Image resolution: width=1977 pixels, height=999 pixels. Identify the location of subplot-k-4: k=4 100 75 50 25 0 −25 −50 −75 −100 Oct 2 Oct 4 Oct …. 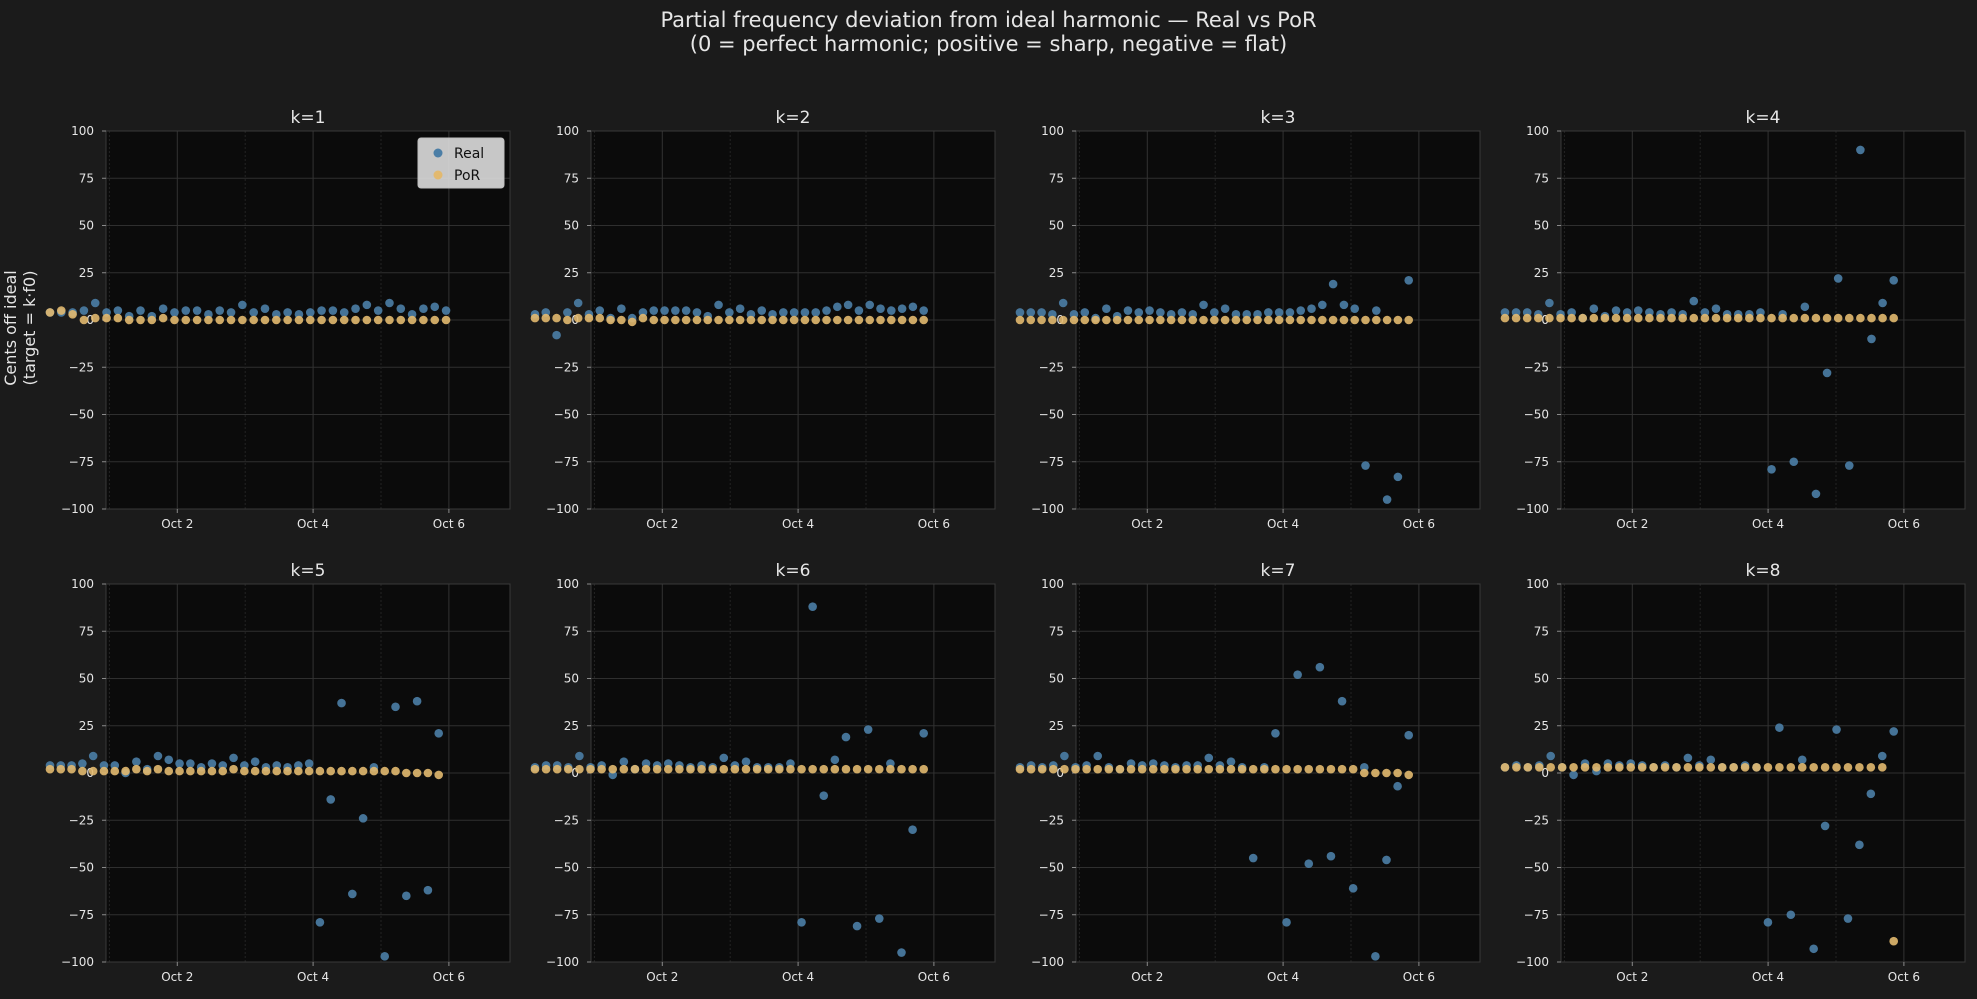
(1733, 319).